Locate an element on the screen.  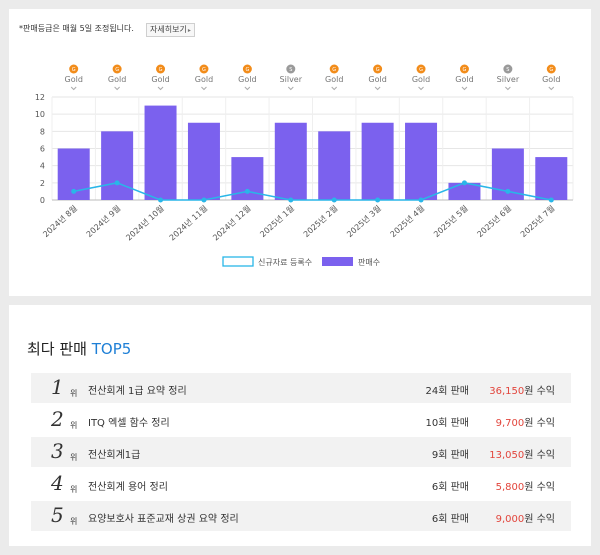
rank-suffix: 위 is located at coordinates (74, 425).